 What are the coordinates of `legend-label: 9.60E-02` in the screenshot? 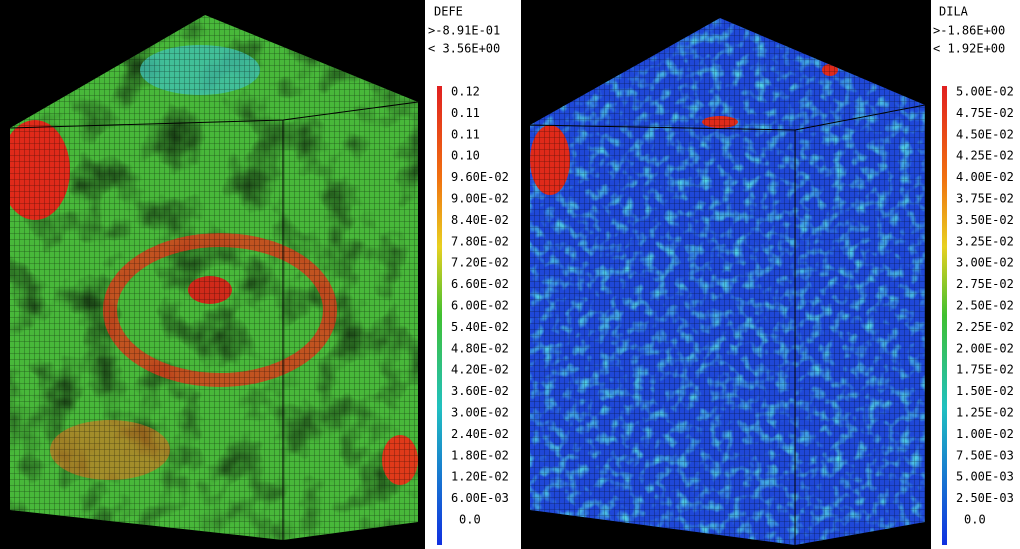 It's located at (480, 177).